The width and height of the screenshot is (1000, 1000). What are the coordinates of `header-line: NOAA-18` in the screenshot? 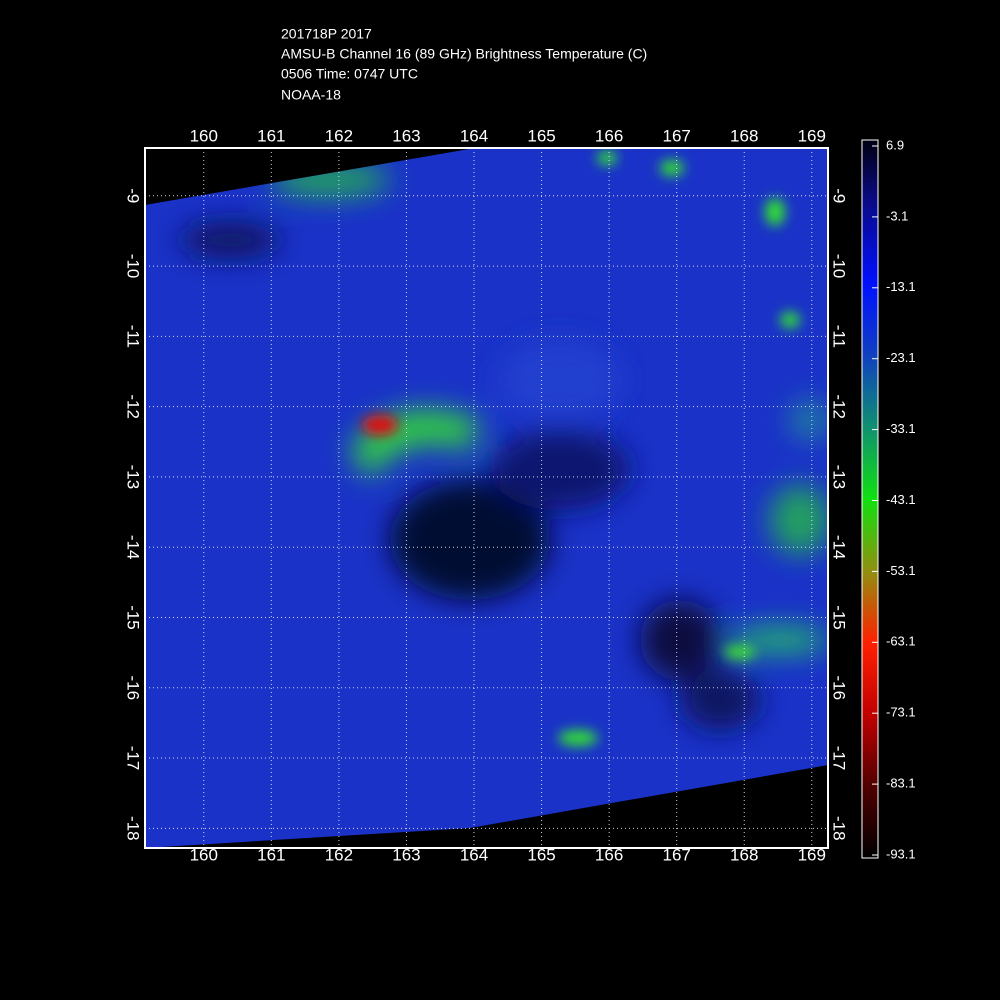 It's located at (311, 95).